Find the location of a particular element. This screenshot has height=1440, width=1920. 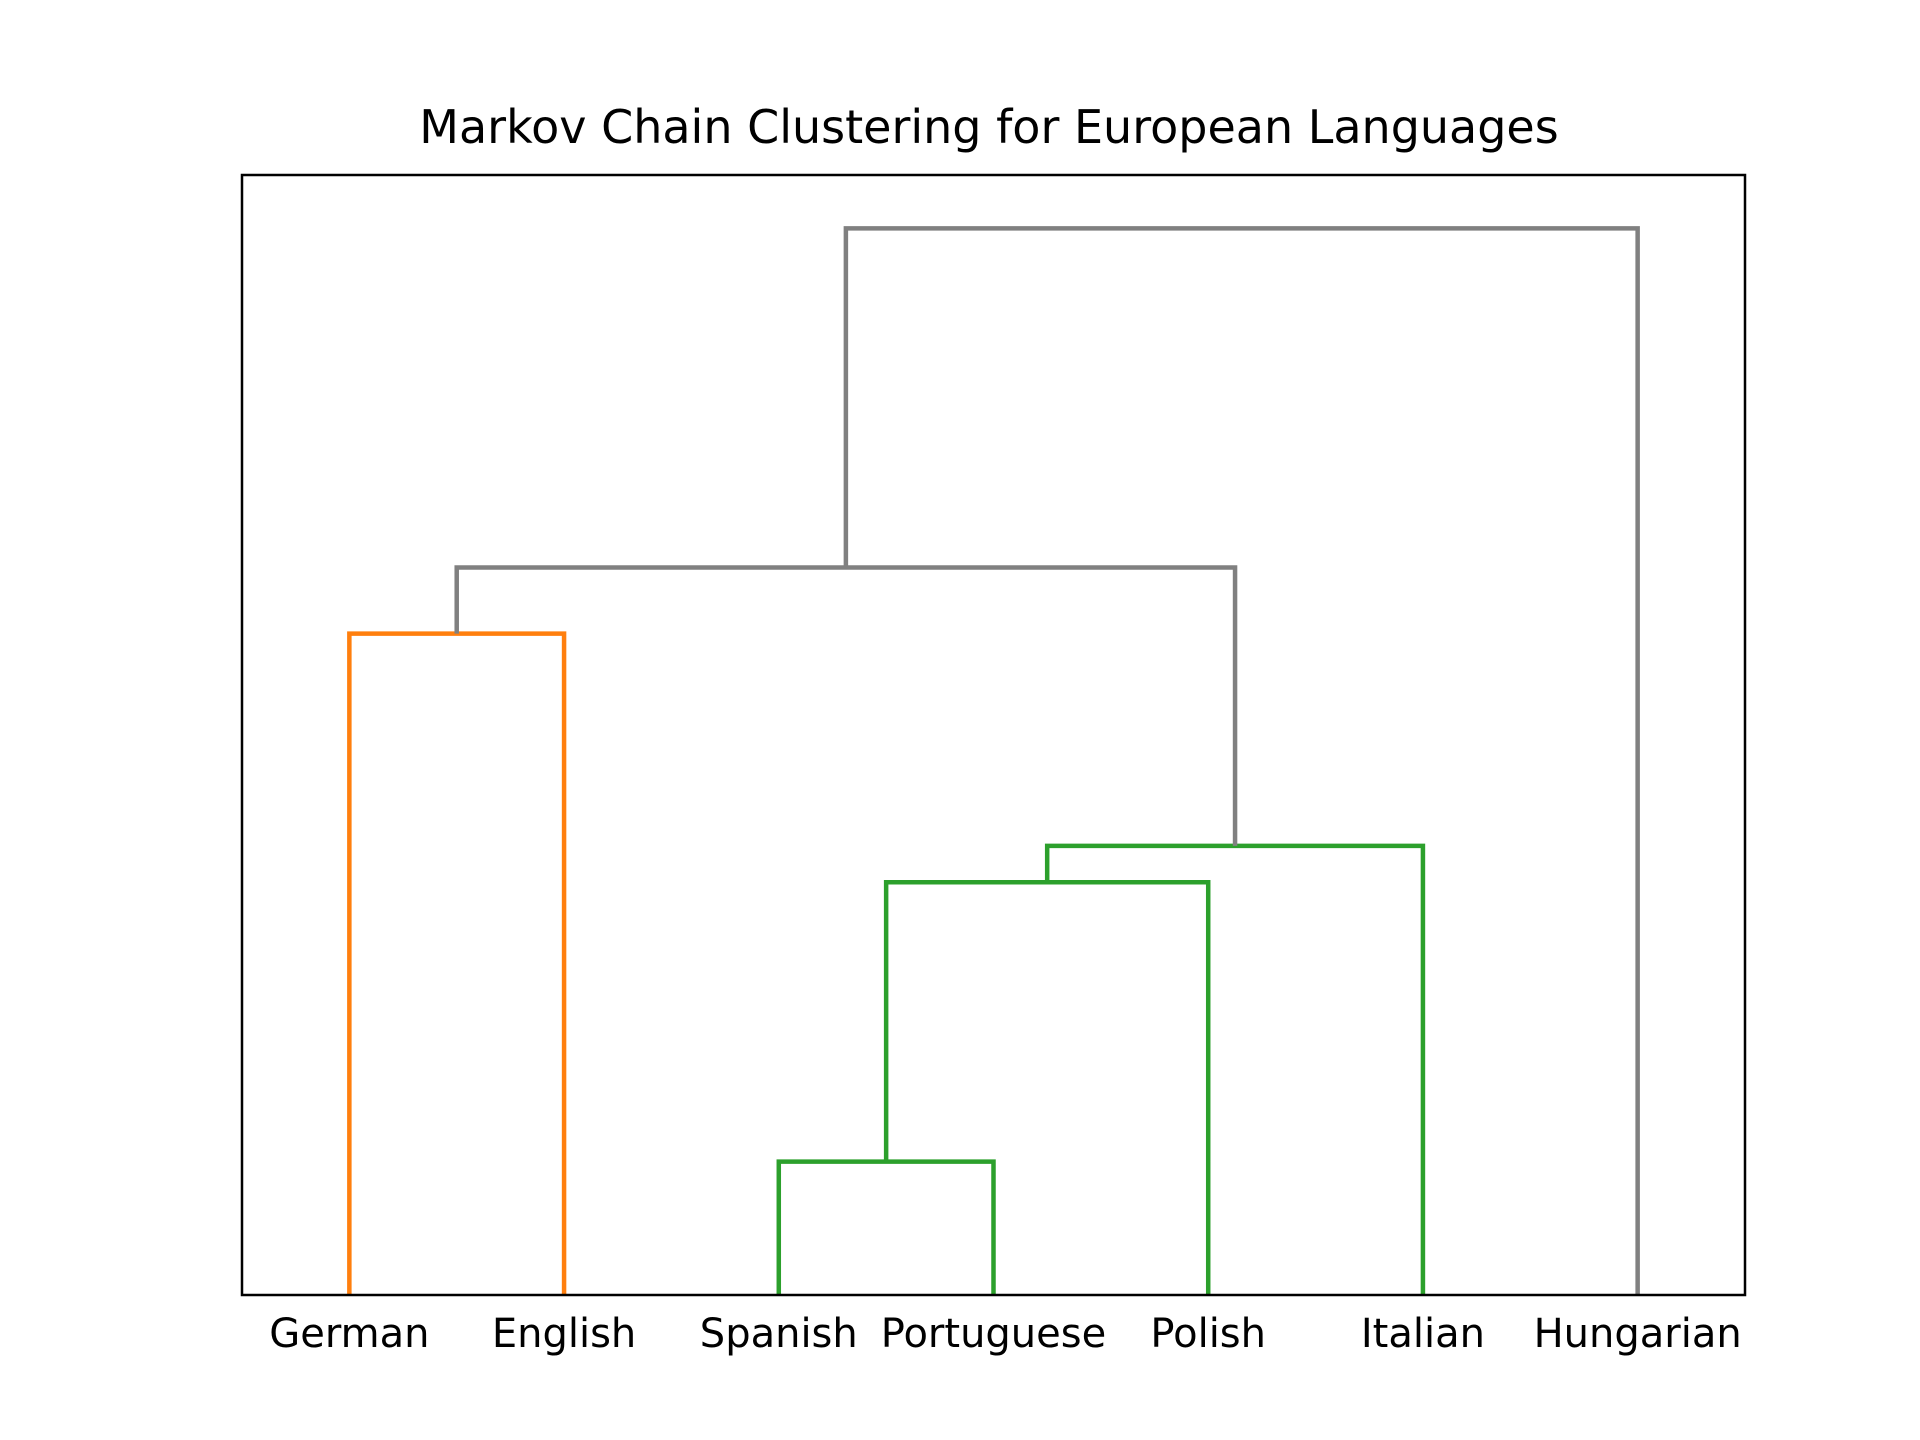

leaf-label-spanish: Spanish is located at coordinates (779, 1334).